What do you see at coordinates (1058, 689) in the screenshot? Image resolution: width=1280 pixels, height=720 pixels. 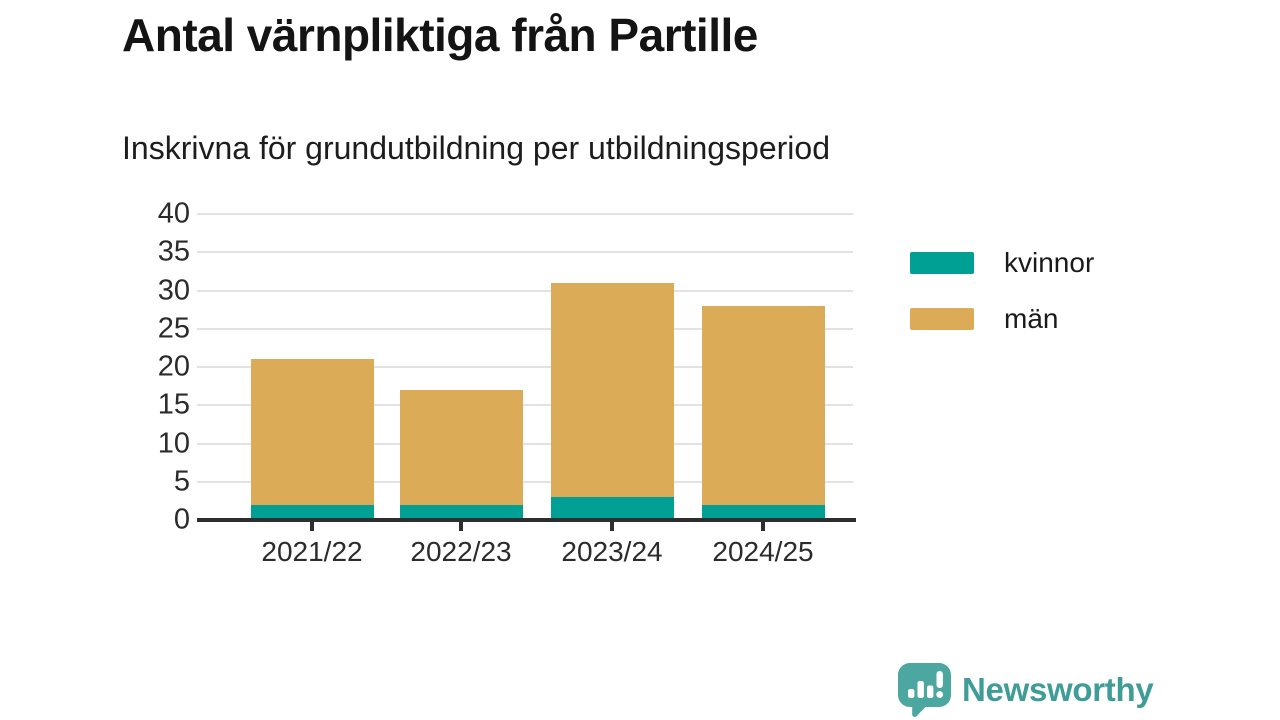 I see `brand-name: Newsworthy` at bounding box center [1058, 689].